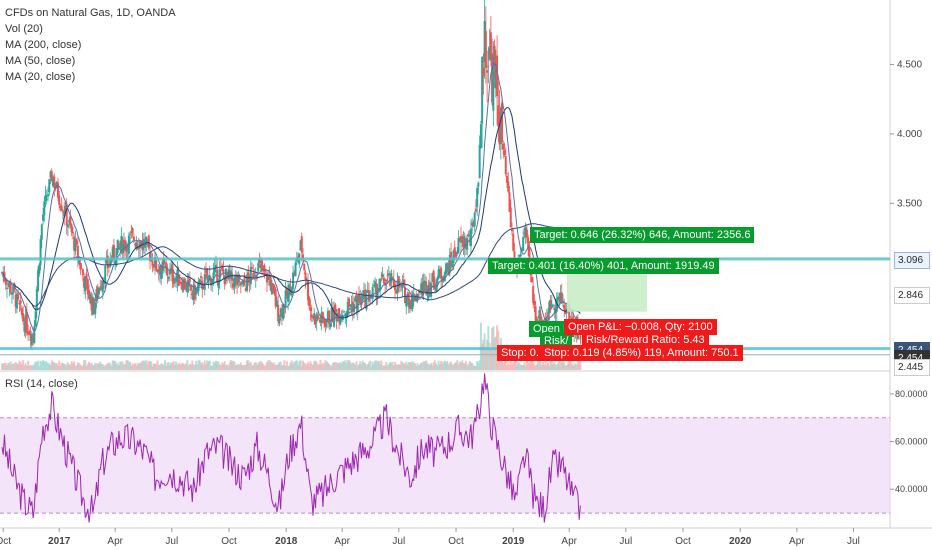 The width and height of the screenshot is (932, 550). Describe the element at coordinates (911, 489) in the screenshot. I see `rsi-tick-label: 40.0000` at that location.